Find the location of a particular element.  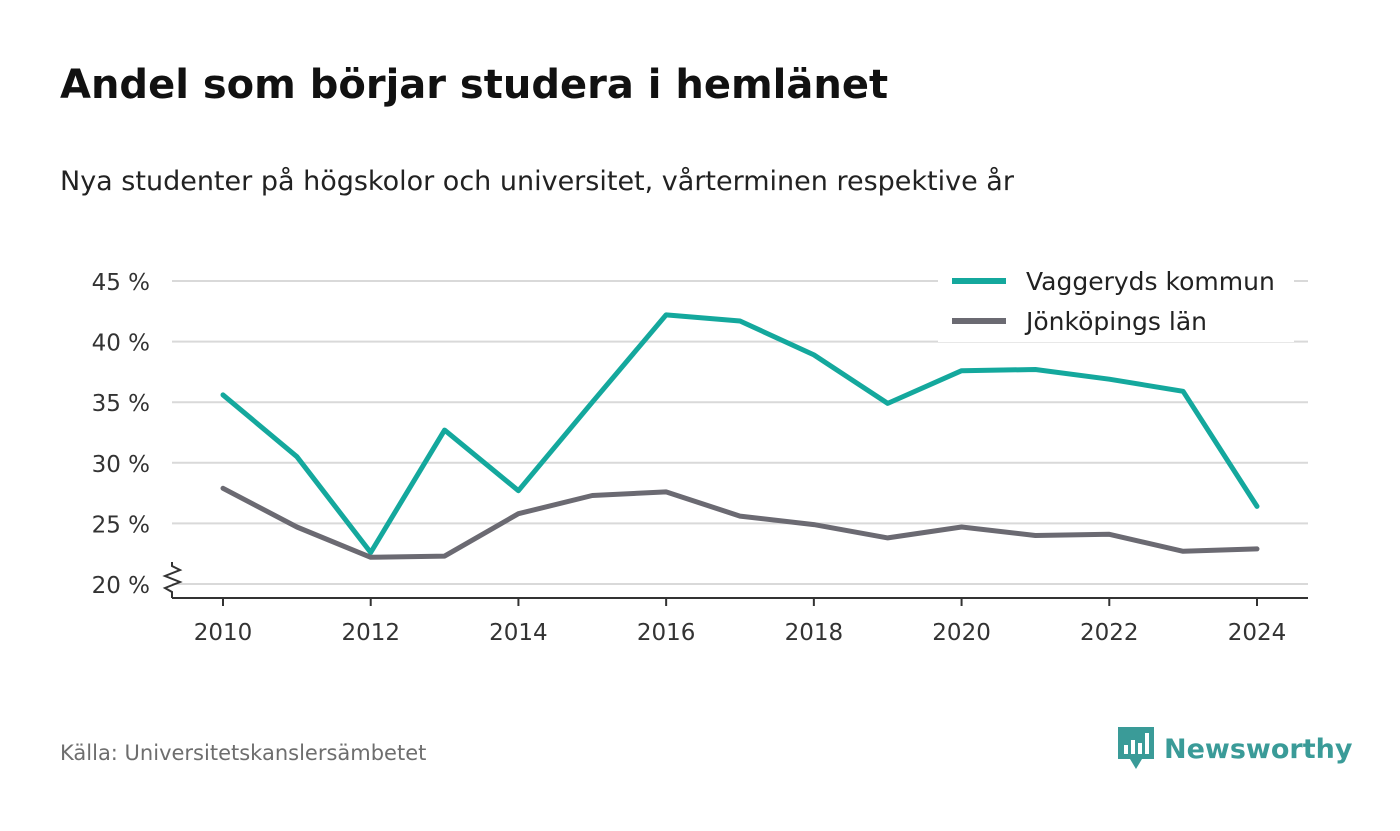

legend: Vaggeryds kommun Jönköpings län is located at coordinates (1116, 302).